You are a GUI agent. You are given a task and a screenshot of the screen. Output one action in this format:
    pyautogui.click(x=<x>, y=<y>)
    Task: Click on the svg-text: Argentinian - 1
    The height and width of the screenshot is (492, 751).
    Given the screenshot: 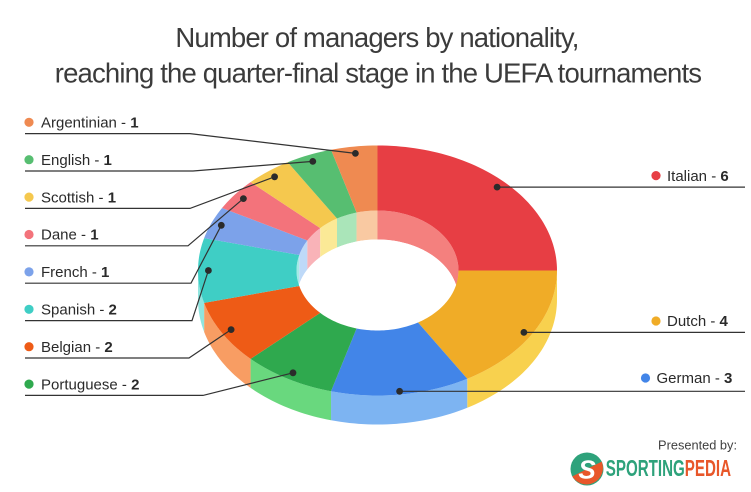 What is the action you would take?
    pyautogui.click(x=90, y=123)
    